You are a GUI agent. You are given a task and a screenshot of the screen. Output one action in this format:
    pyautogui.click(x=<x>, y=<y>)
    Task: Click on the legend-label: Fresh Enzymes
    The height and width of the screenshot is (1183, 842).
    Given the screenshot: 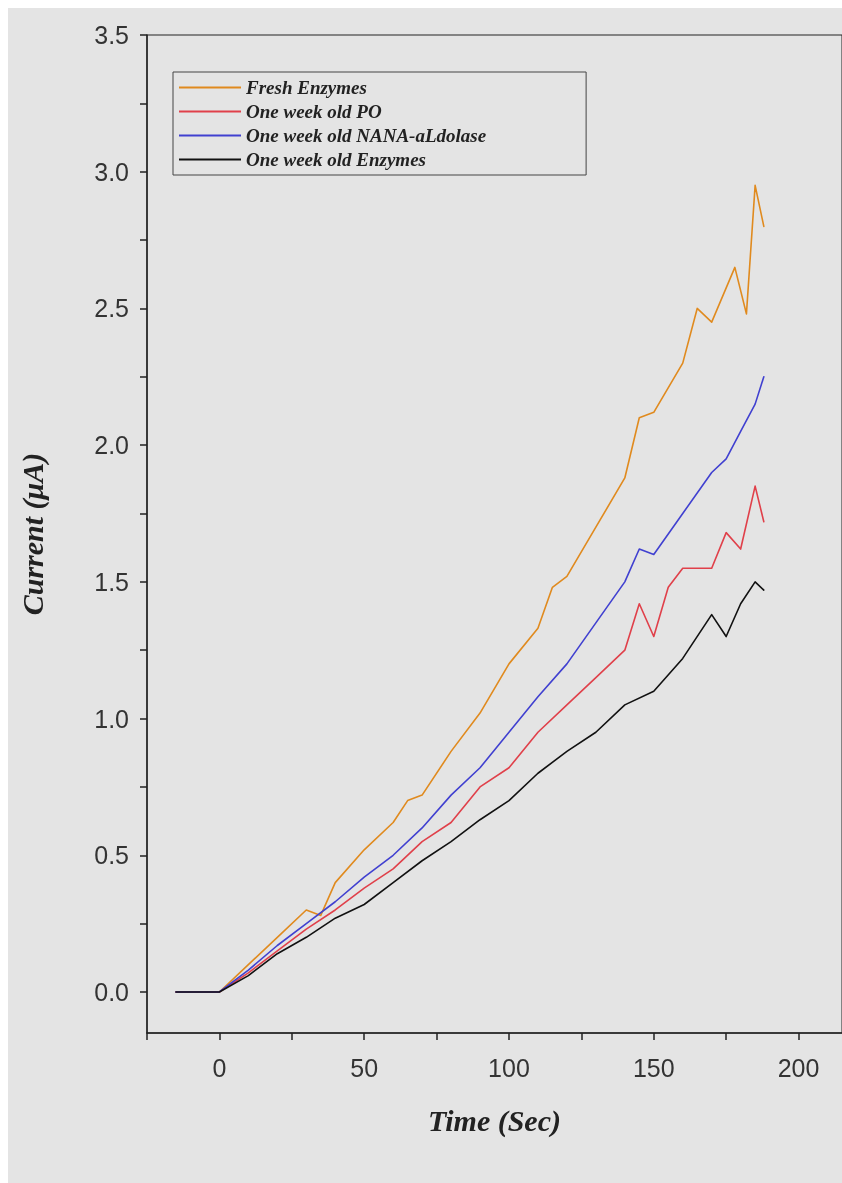 What is the action you would take?
    pyautogui.click(x=306, y=87)
    